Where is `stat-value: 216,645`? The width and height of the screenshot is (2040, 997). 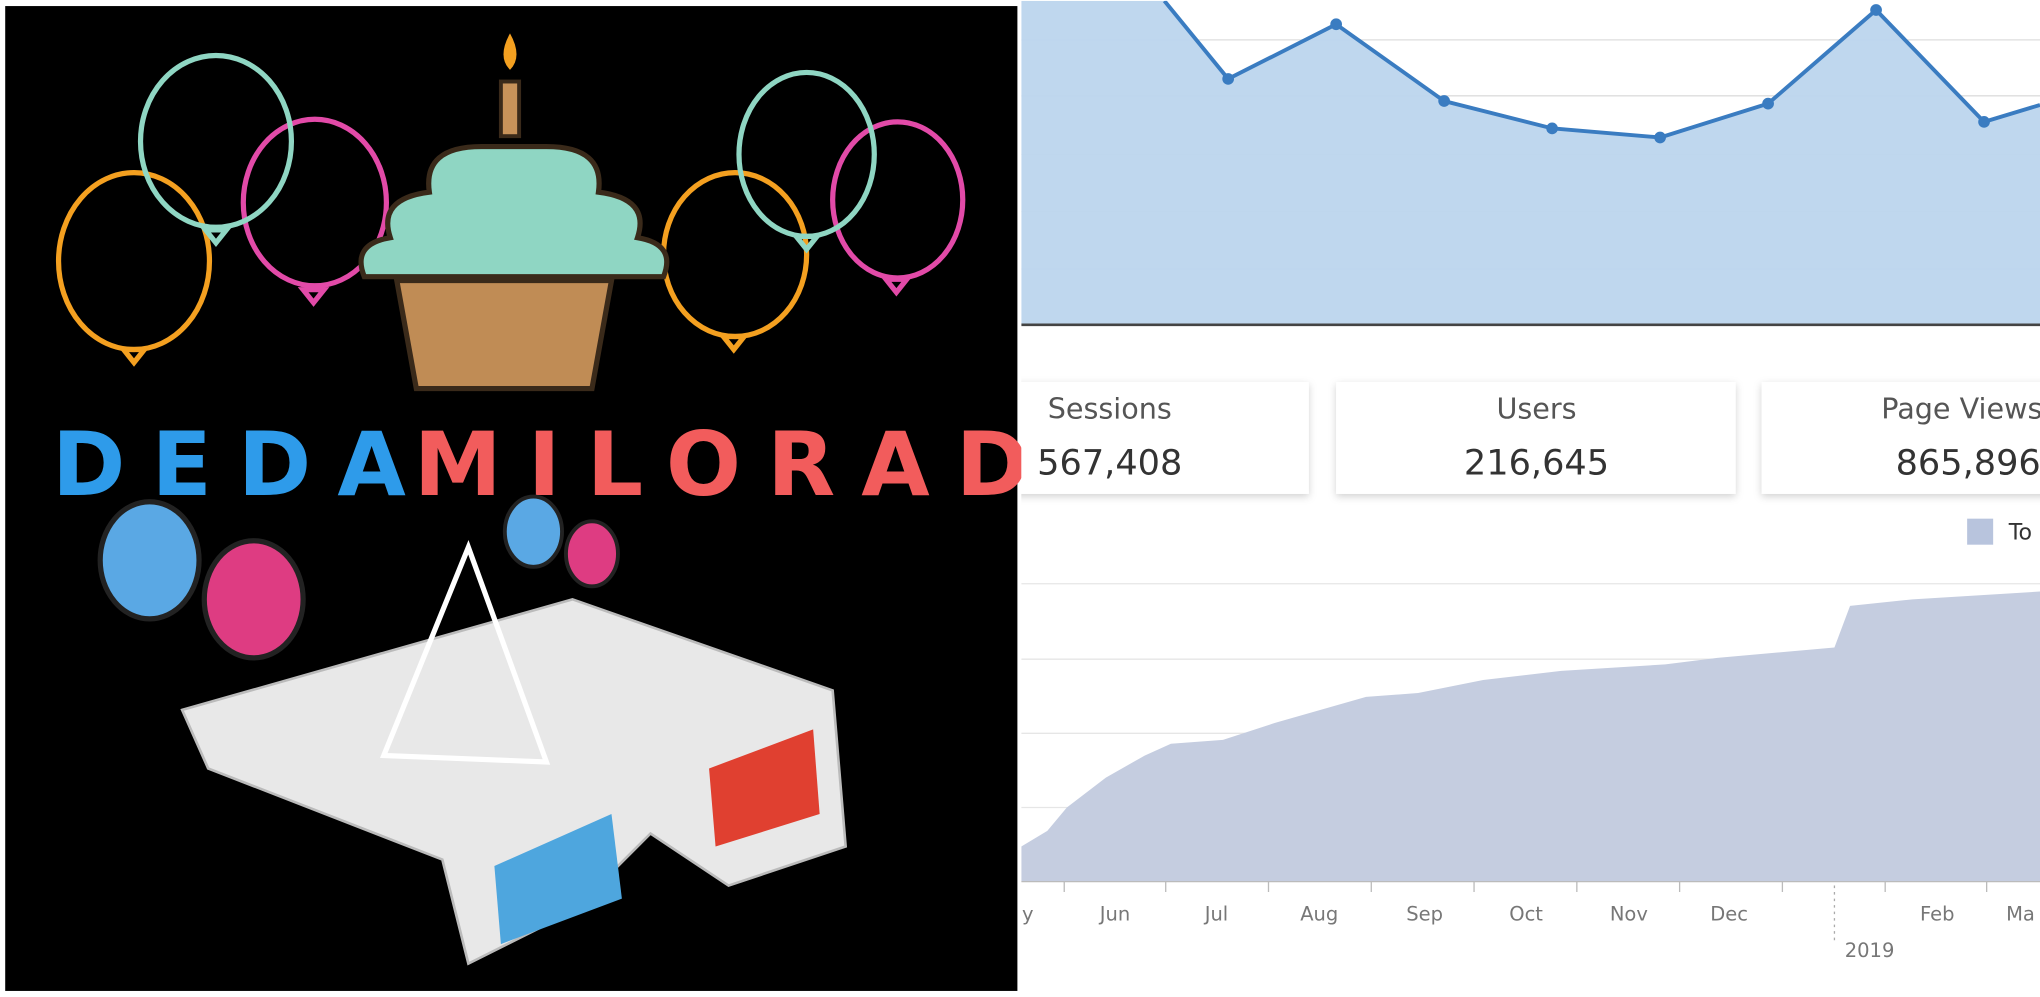
stat-value: 216,645 is located at coordinates (1536, 462).